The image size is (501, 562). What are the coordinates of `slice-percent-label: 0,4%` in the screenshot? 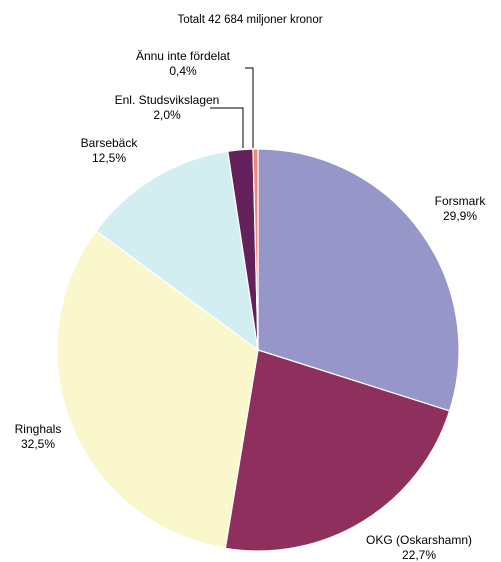 It's located at (183, 71).